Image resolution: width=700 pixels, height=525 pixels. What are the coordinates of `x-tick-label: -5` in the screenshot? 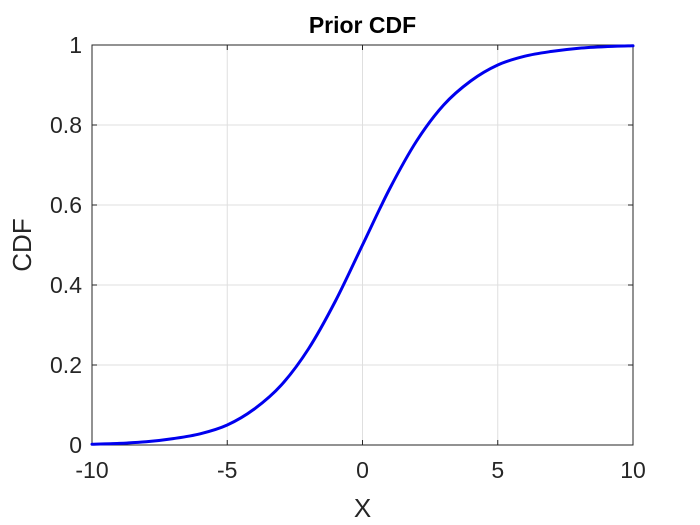 It's located at (227, 470).